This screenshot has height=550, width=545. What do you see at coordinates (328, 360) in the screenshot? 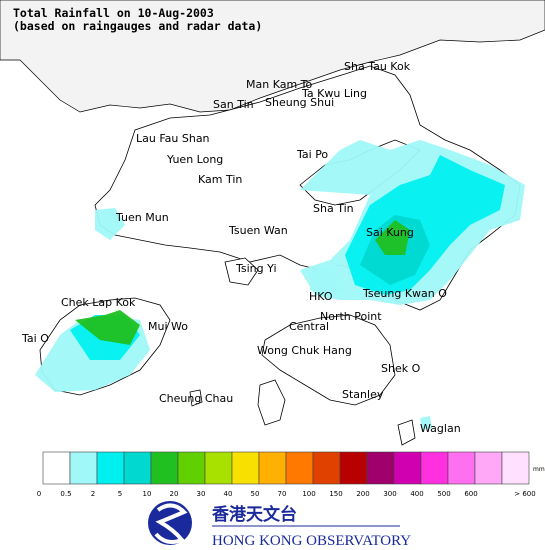
I see `hong-kong-island` at bounding box center [328, 360].